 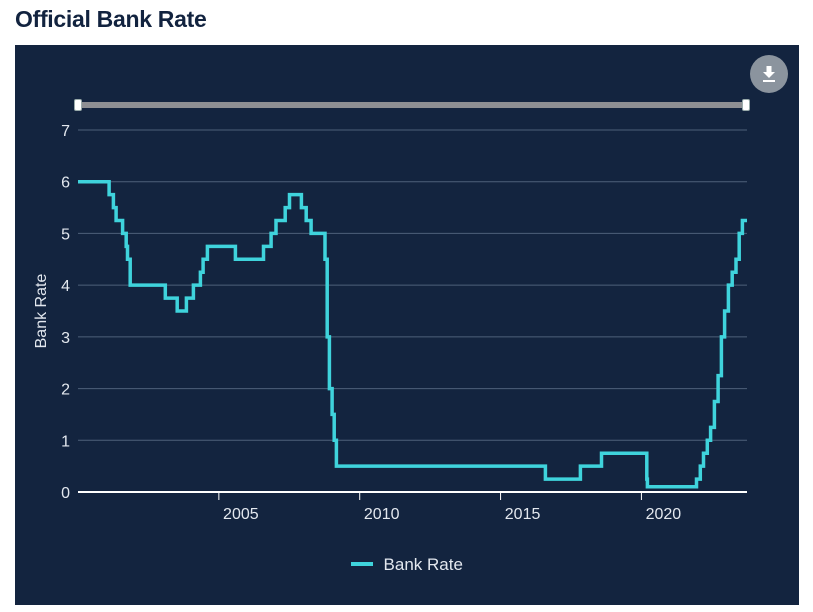 I want to click on y-tick-label: 2, so click(x=65, y=390).